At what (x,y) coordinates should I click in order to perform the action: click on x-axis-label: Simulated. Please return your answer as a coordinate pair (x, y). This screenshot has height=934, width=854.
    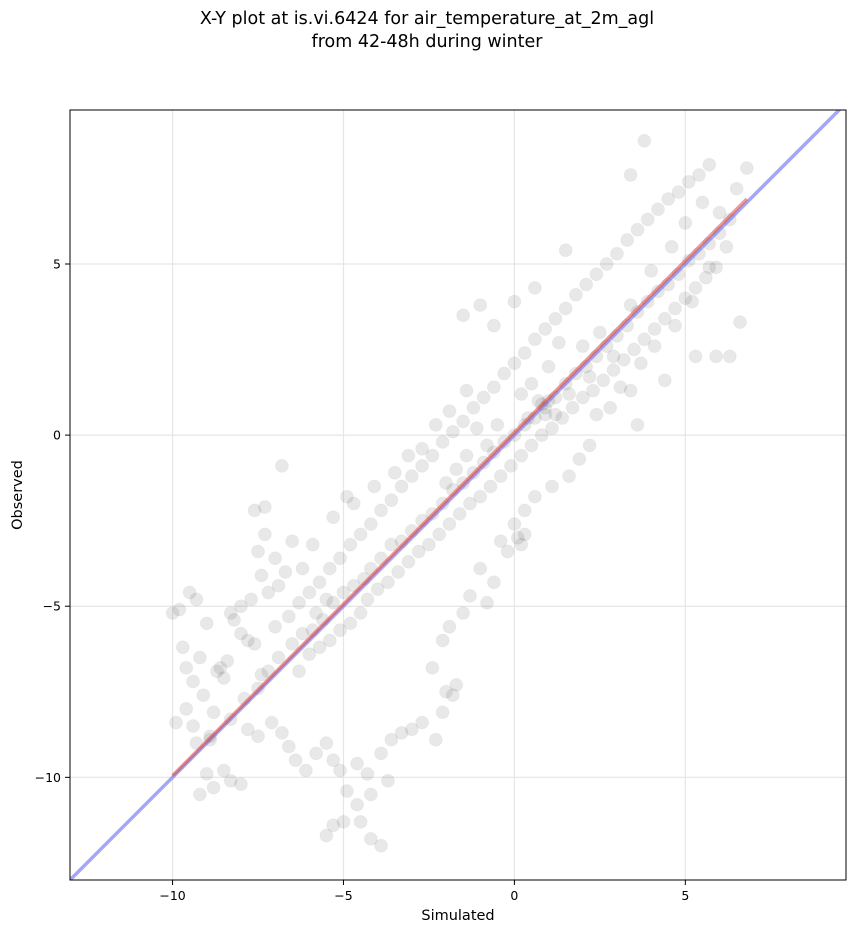
    Looking at the image, I should click on (457, 916).